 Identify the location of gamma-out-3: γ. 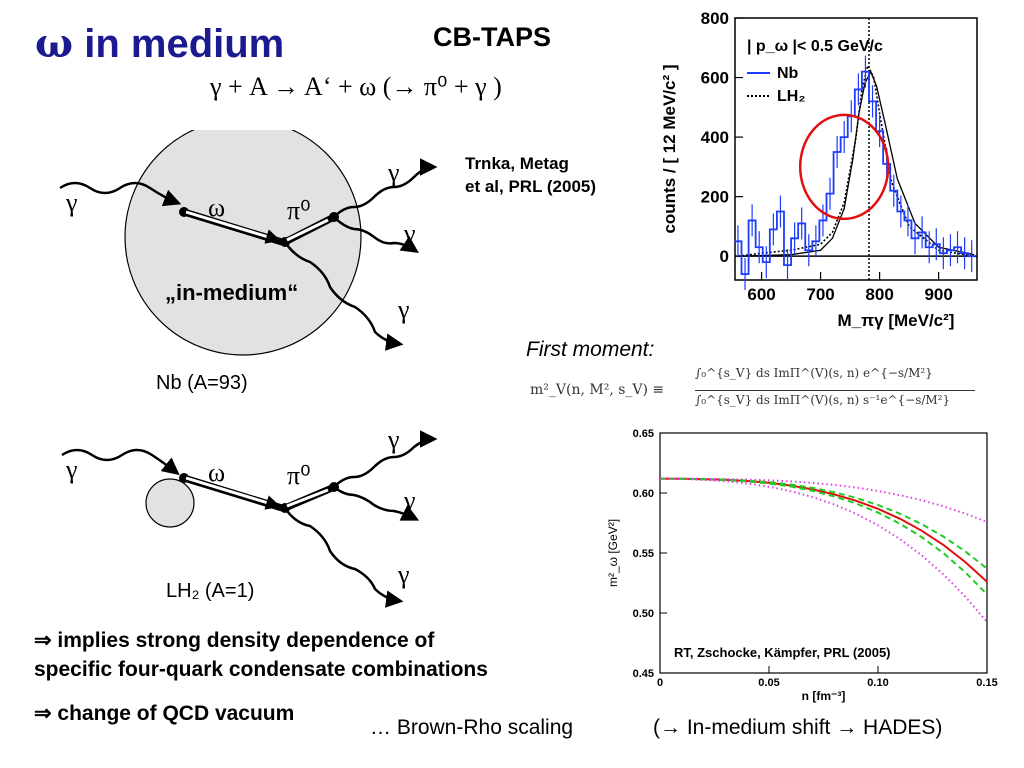
(404, 309).